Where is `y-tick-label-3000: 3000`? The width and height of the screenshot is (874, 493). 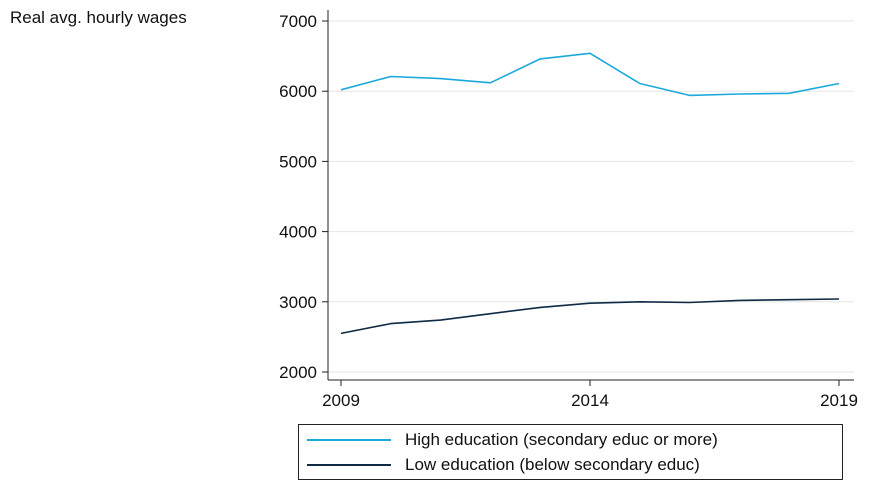
y-tick-label-3000: 3000 is located at coordinates (298, 302).